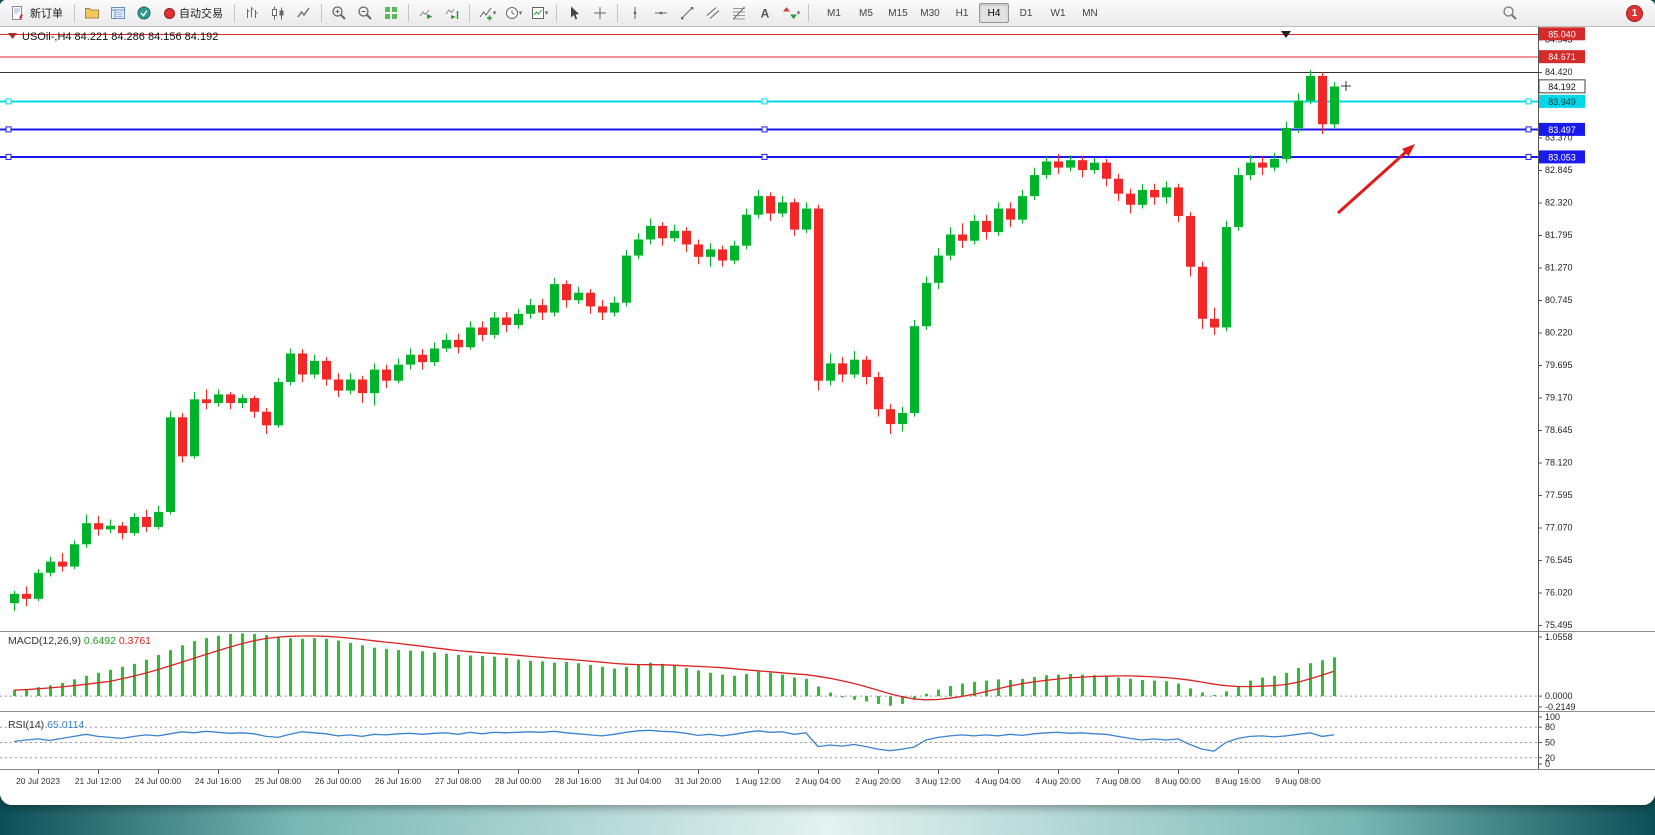 This screenshot has height=835, width=1655. I want to click on periods-button: ▾, so click(513, 13).